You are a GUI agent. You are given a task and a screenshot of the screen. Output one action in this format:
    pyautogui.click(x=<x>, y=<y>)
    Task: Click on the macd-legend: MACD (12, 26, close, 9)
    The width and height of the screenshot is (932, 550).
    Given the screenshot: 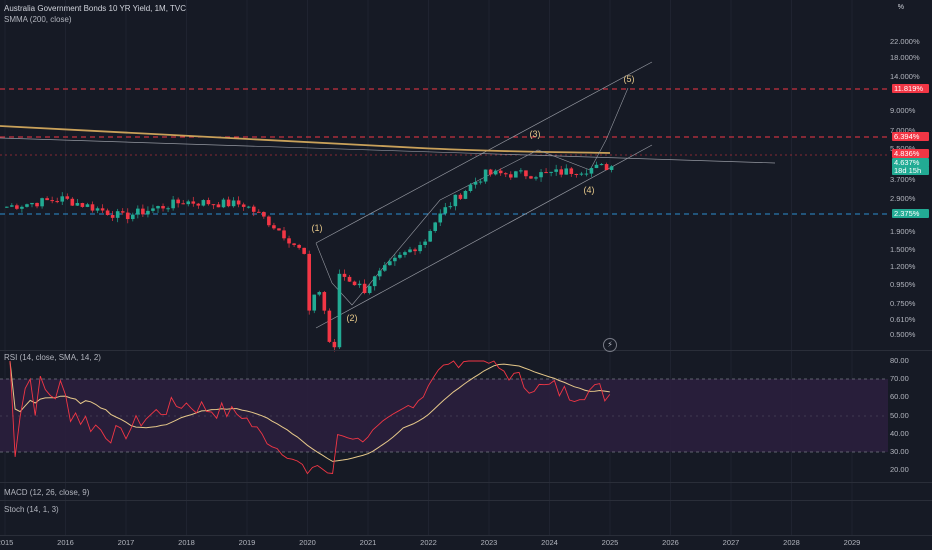 What is the action you would take?
    pyautogui.click(x=47, y=492)
    